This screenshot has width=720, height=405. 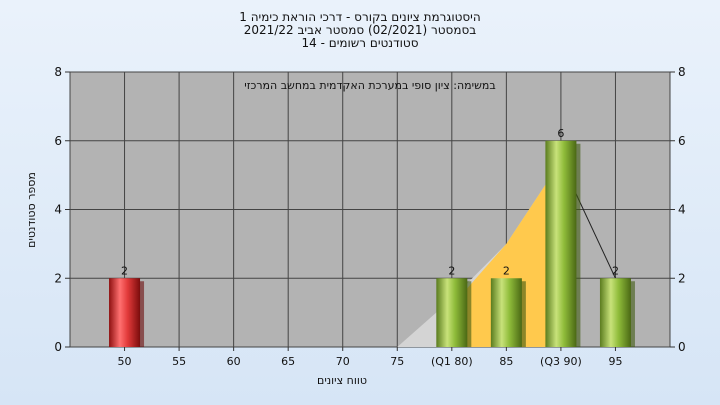 What do you see at coordinates (234, 361) in the screenshot?
I see `x-tick-label: 60` at bounding box center [234, 361].